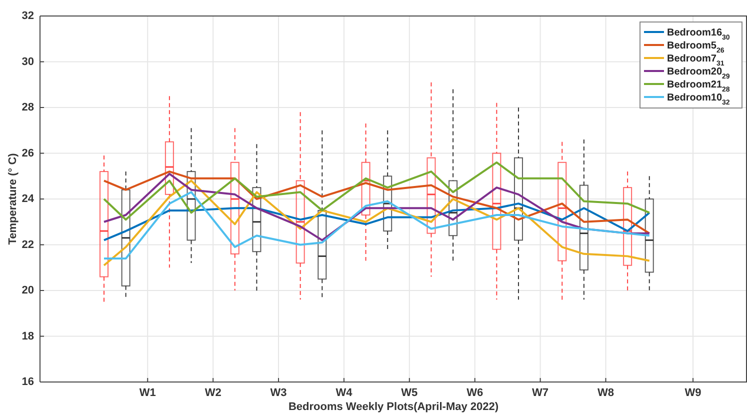 The width and height of the screenshot is (747, 414). What do you see at coordinates (605, 393) in the screenshot?
I see `x-tick-label: W8` at bounding box center [605, 393].